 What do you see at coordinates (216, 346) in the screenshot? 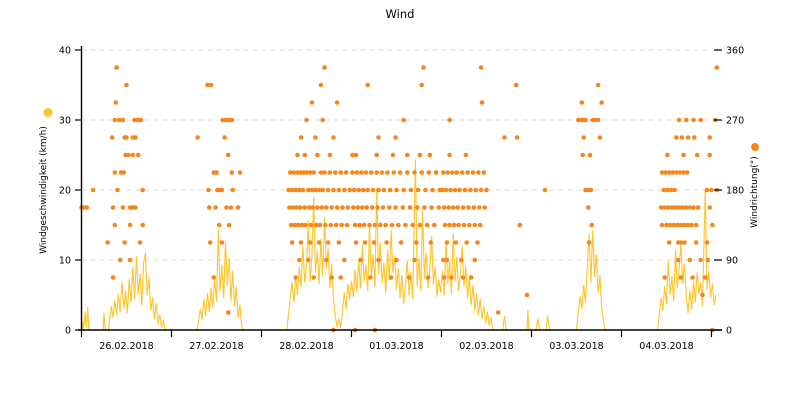
I see `x-tick-label: 27.02.2018` at bounding box center [216, 346].